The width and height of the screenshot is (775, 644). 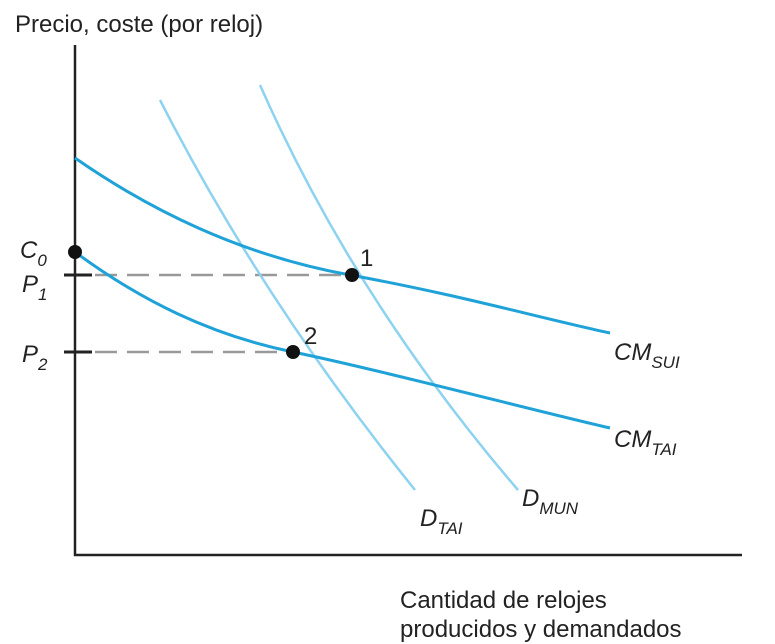 I want to click on tick-label: C0, so click(x=33, y=253).